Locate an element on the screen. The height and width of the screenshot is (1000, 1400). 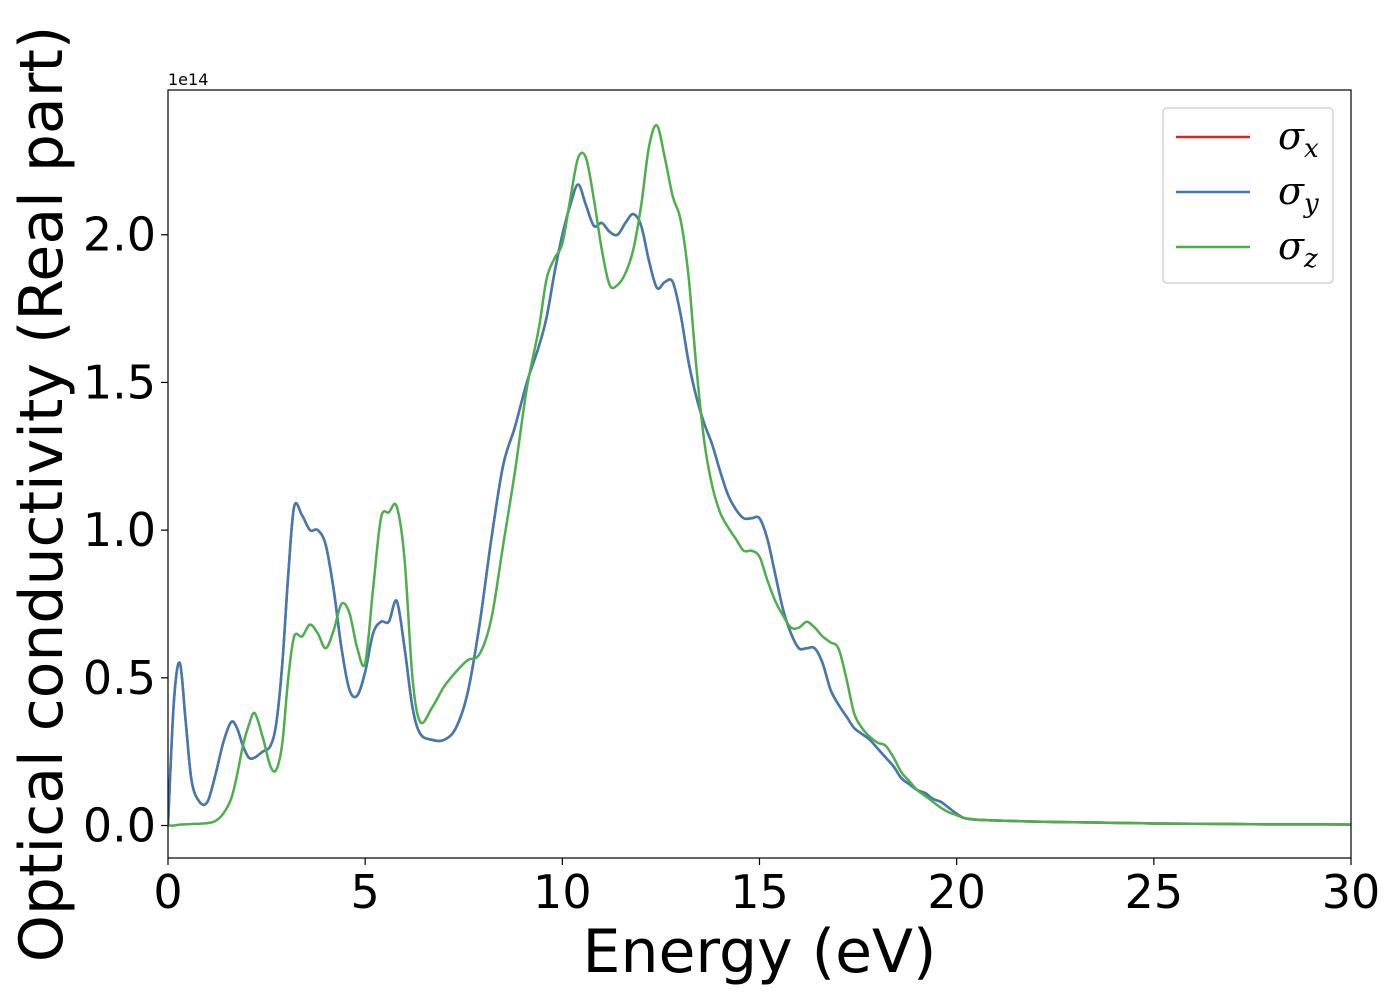
legend-label-2: σy is located at coordinates (1298, 194).